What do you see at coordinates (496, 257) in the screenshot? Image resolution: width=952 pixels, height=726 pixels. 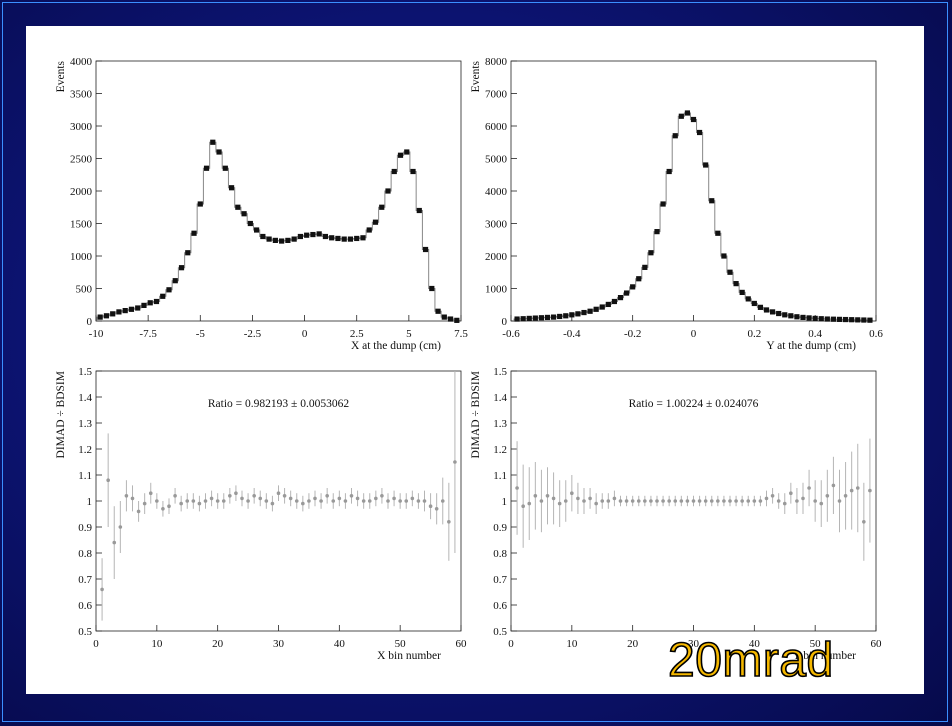 I see `y-tick-label: 2000` at bounding box center [496, 257].